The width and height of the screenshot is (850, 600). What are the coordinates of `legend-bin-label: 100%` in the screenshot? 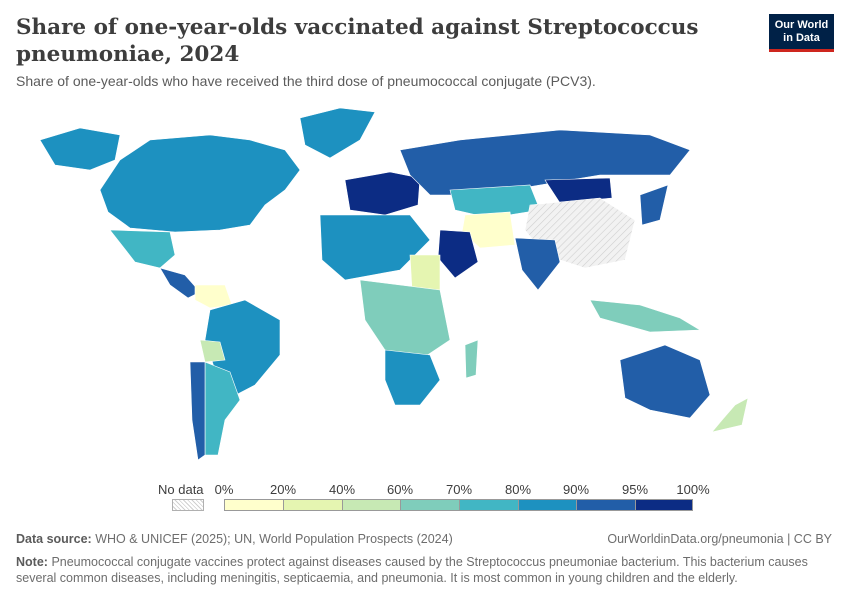 It's located at (693, 489).